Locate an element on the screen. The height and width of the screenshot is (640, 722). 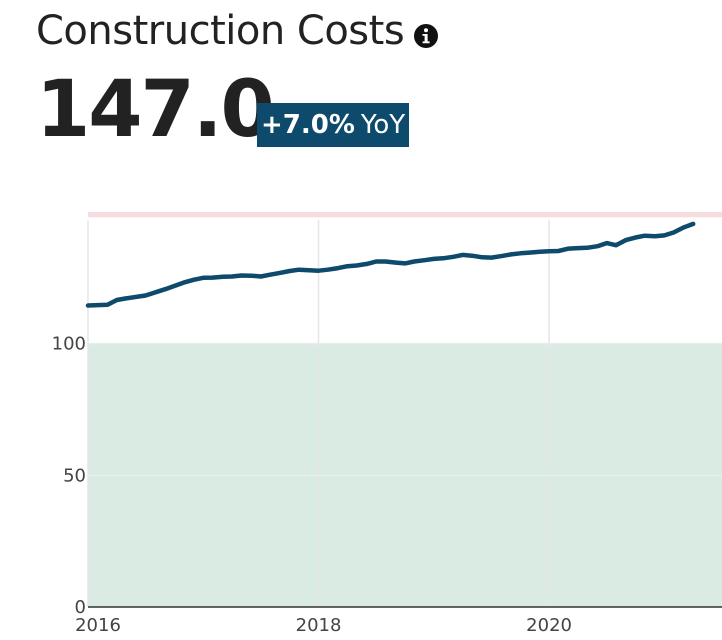
yoy-badge: +7.0% YoY is located at coordinates (333, 125).